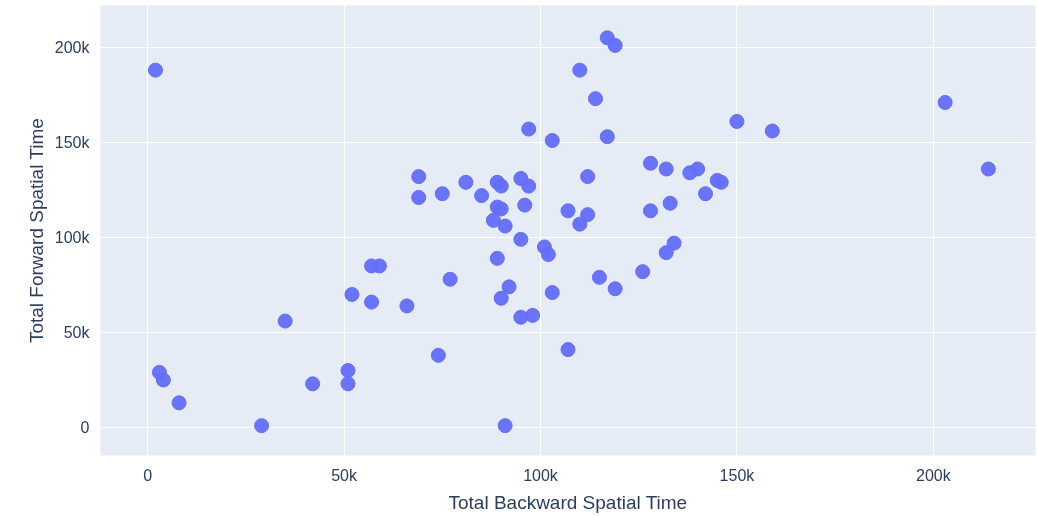 The width and height of the screenshot is (1037, 516). Describe the element at coordinates (541, 475) in the screenshot. I see `x-tick-label: 100k` at that location.